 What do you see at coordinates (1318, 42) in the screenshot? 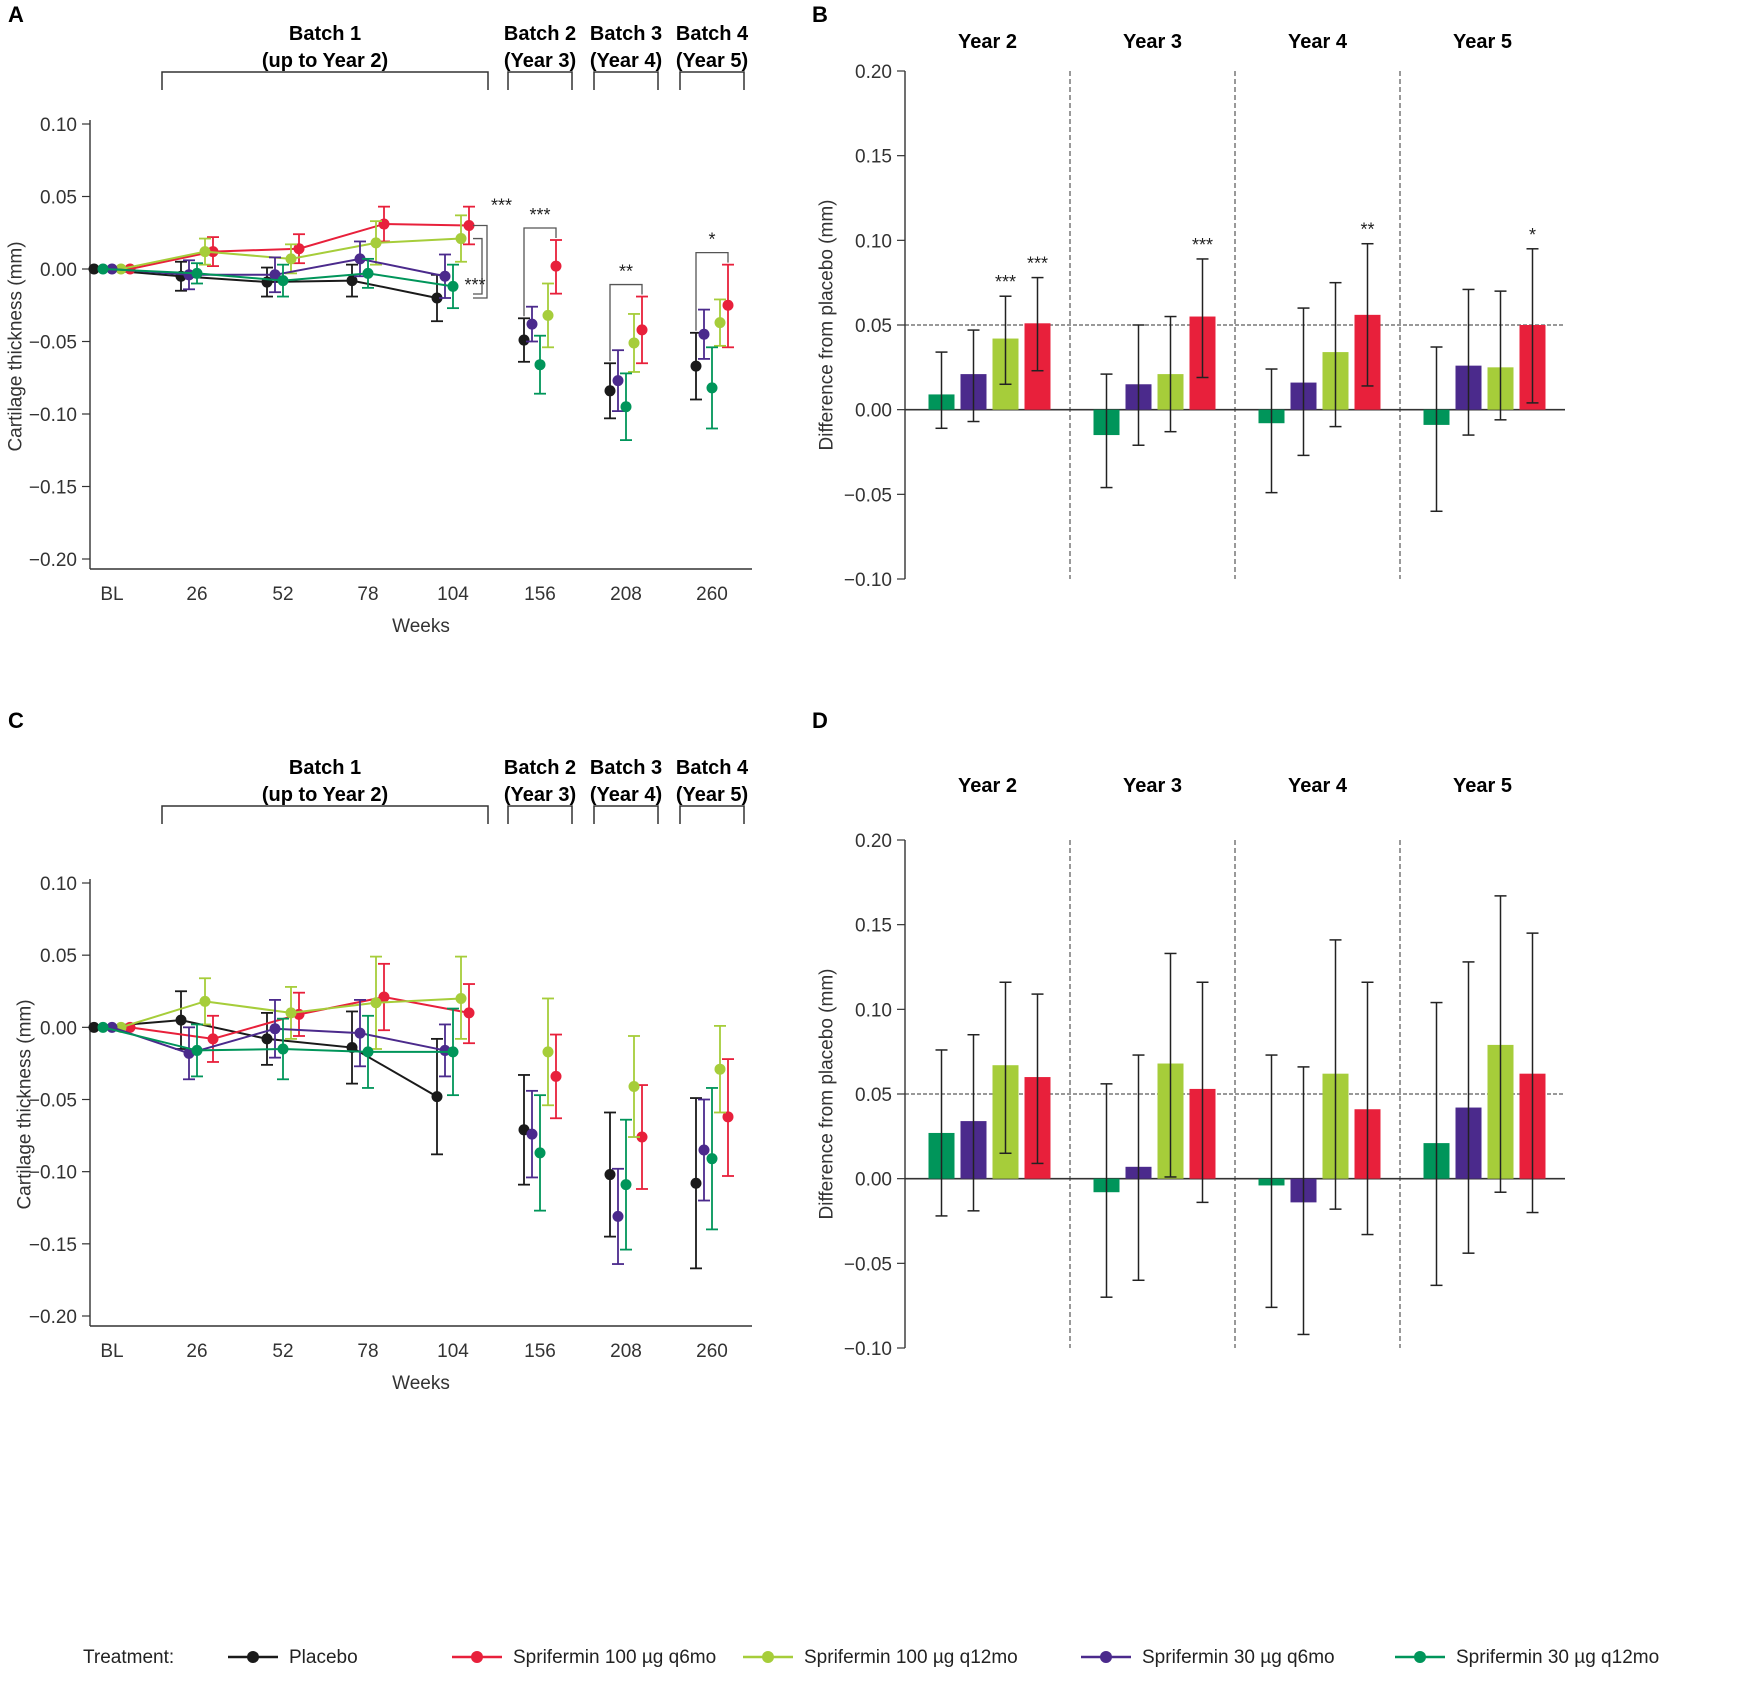
I see `year-label: Year 4` at bounding box center [1318, 42].